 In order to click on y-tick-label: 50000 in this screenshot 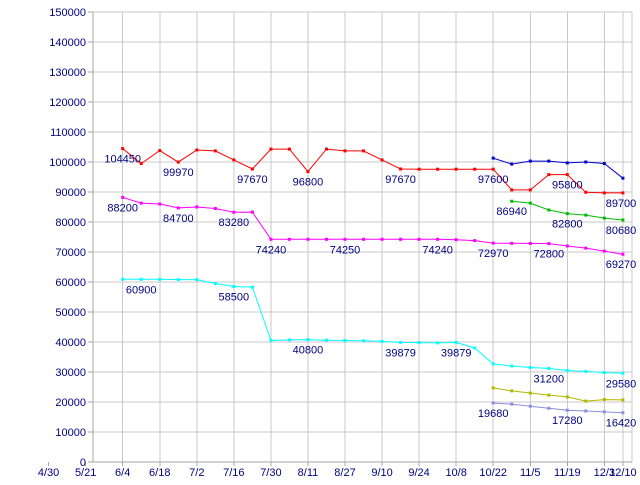, I will do `click(70, 313)`.